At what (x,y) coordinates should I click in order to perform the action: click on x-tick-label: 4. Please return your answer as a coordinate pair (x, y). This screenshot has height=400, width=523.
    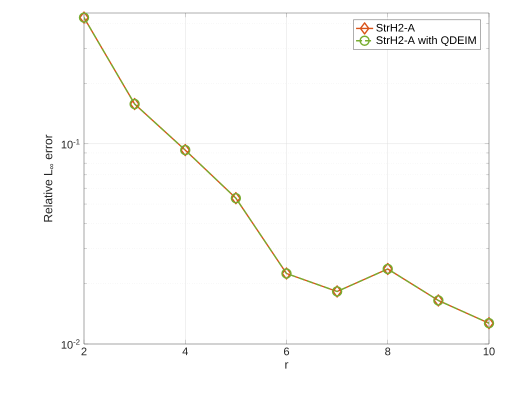
    Looking at the image, I should click on (185, 352).